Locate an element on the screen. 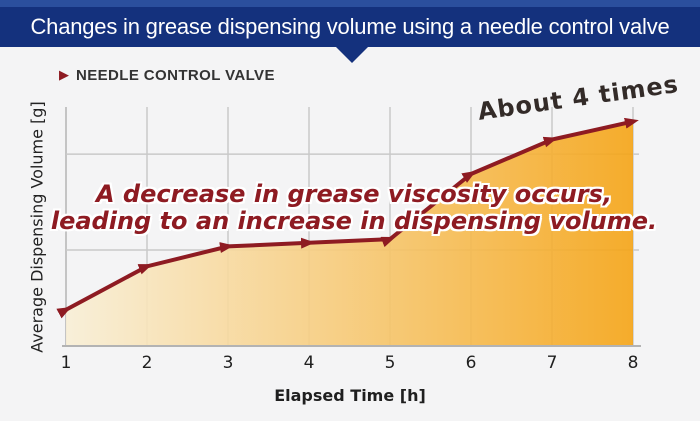  x-axis-label: Elapsed Time [h] is located at coordinates (350, 395).